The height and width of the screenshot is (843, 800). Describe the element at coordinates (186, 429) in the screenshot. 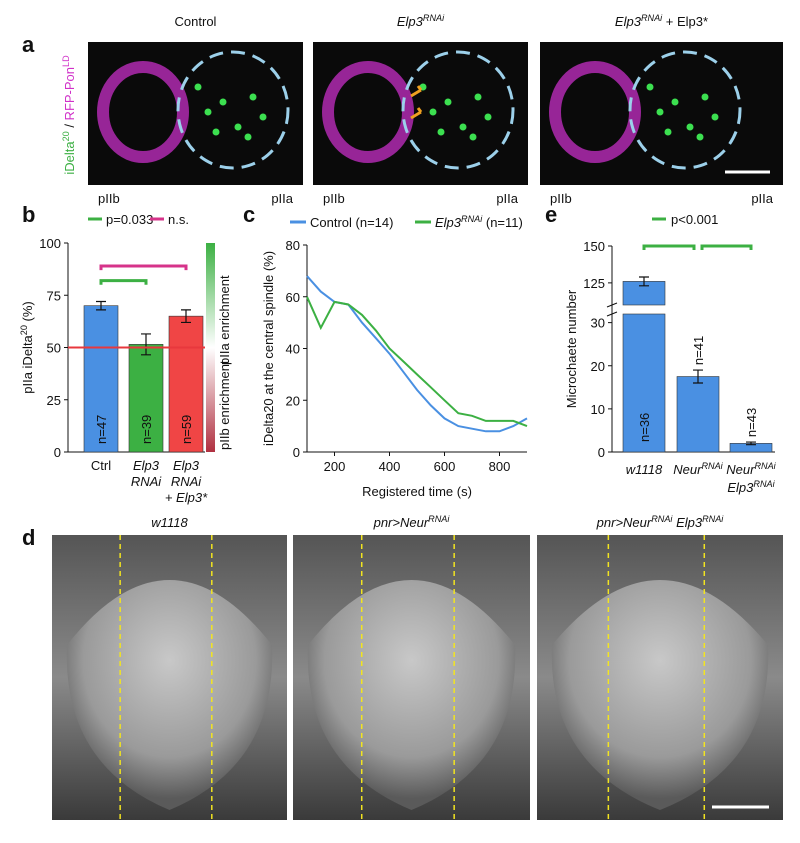

I see `n-label: n=59` at that location.